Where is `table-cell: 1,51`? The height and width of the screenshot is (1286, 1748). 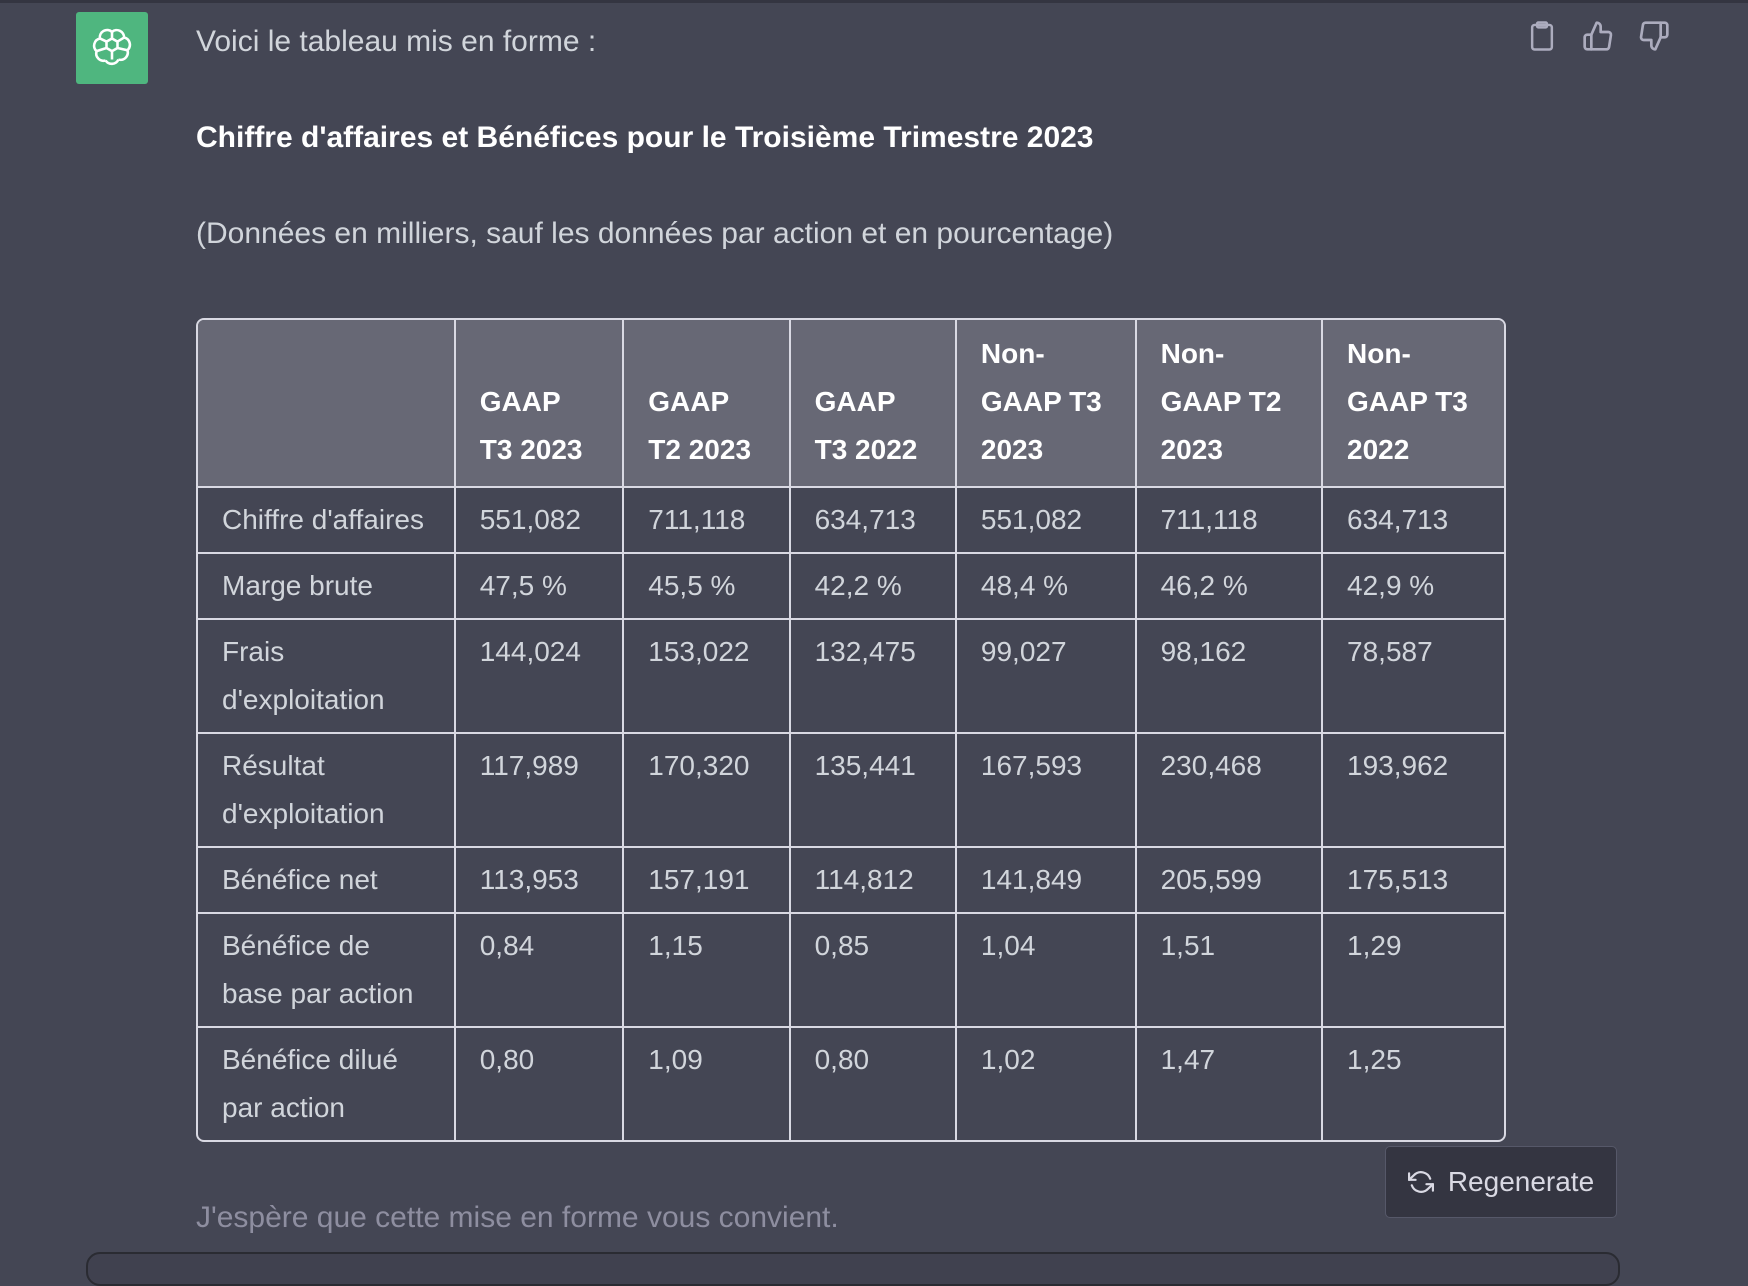
table-cell: 1,51 is located at coordinates (1229, 970).